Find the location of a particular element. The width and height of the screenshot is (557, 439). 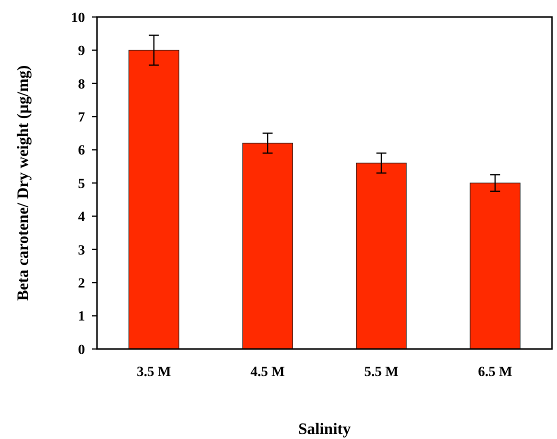

y-tick-label: 4 is located at coordinates (81, 218).